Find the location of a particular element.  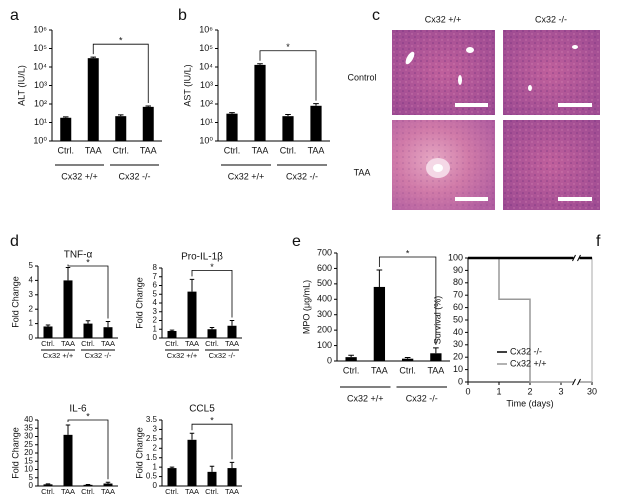

panel-letter: f is located at coordinates (598, 241).